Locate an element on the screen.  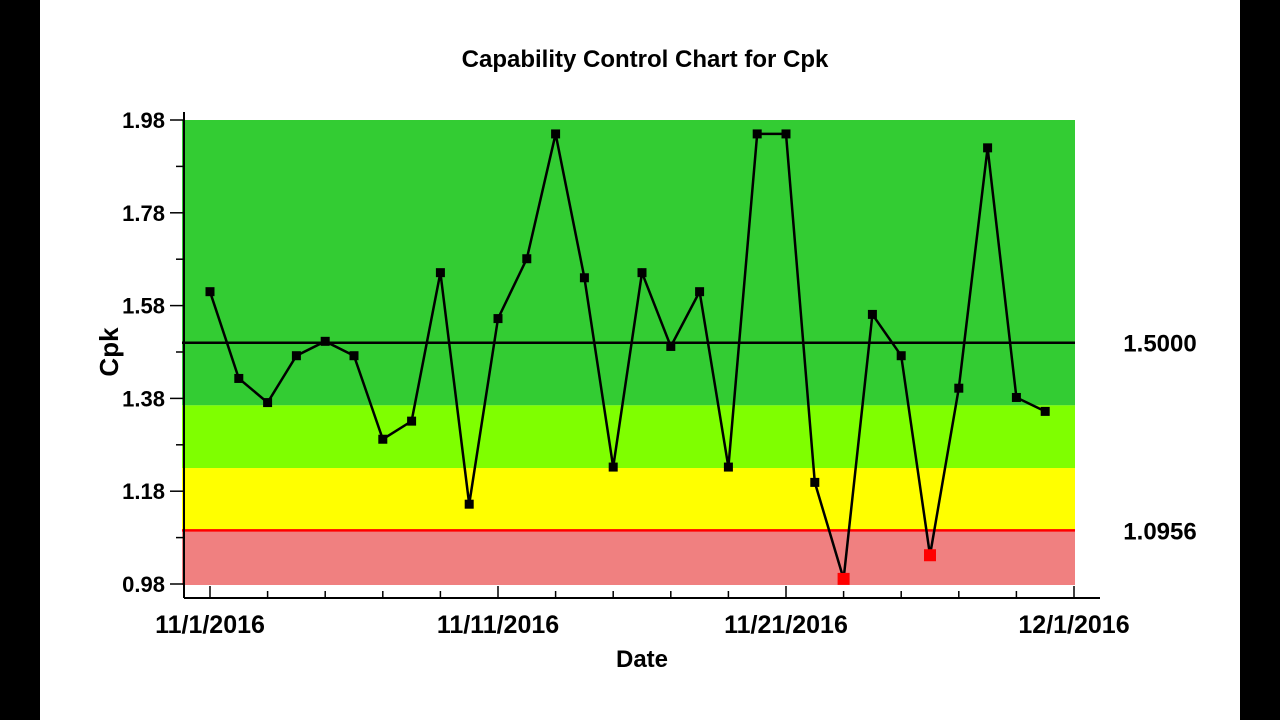
y-tick-label: 1.98 is located at coordinates (143, 120).